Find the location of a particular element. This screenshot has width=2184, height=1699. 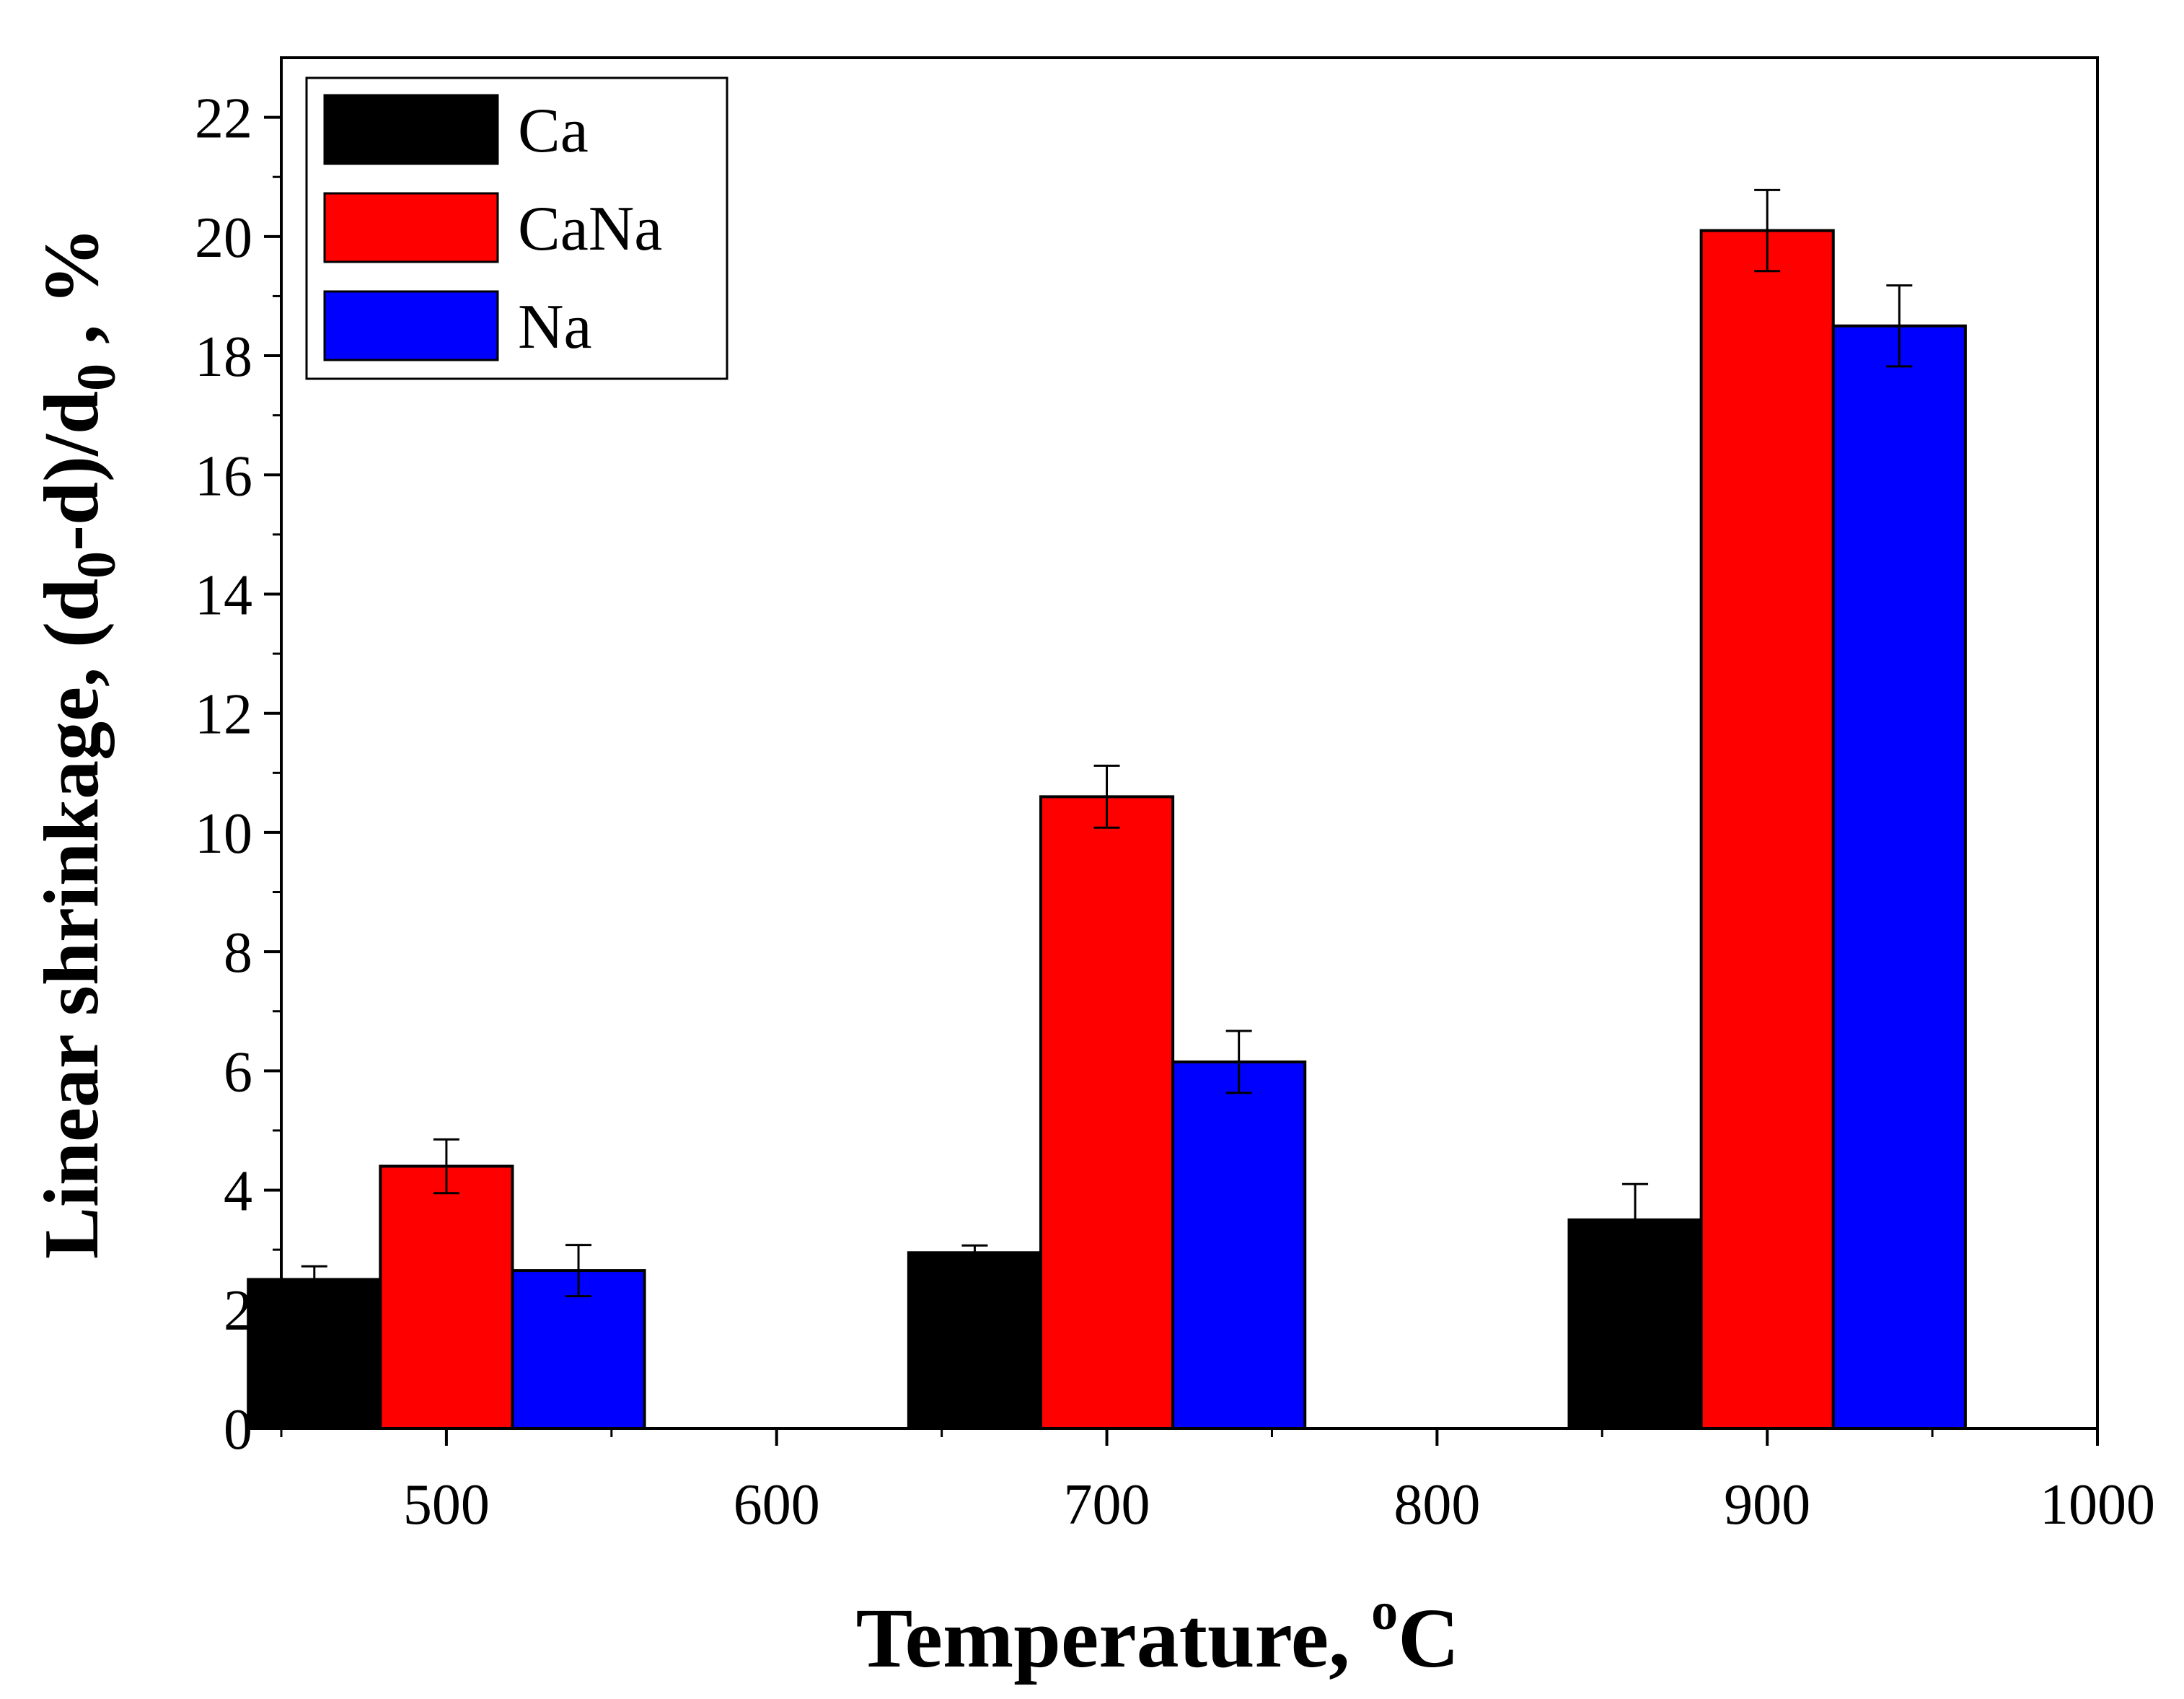

y-tick-label-8: 8 is located at coordinates (238, 953).